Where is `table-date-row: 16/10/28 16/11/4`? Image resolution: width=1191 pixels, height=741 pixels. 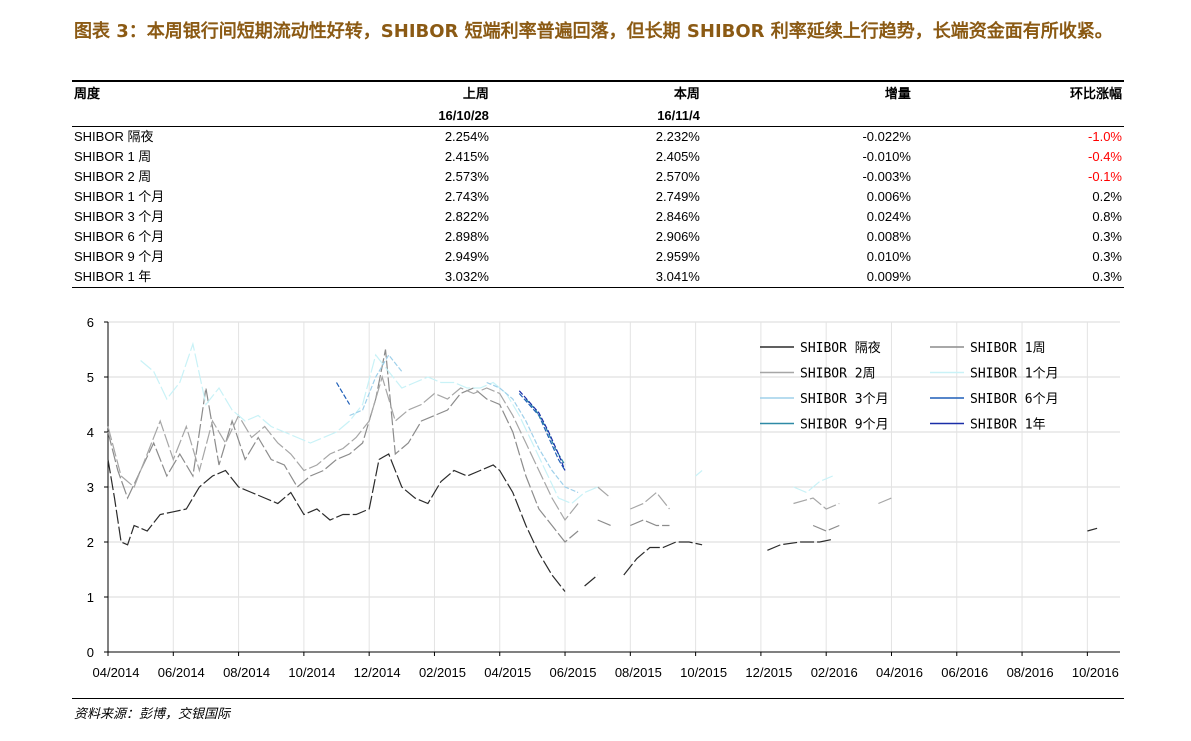
table-date-row: 16/10/28 16/11/4 is located at coordinates (598, 116).